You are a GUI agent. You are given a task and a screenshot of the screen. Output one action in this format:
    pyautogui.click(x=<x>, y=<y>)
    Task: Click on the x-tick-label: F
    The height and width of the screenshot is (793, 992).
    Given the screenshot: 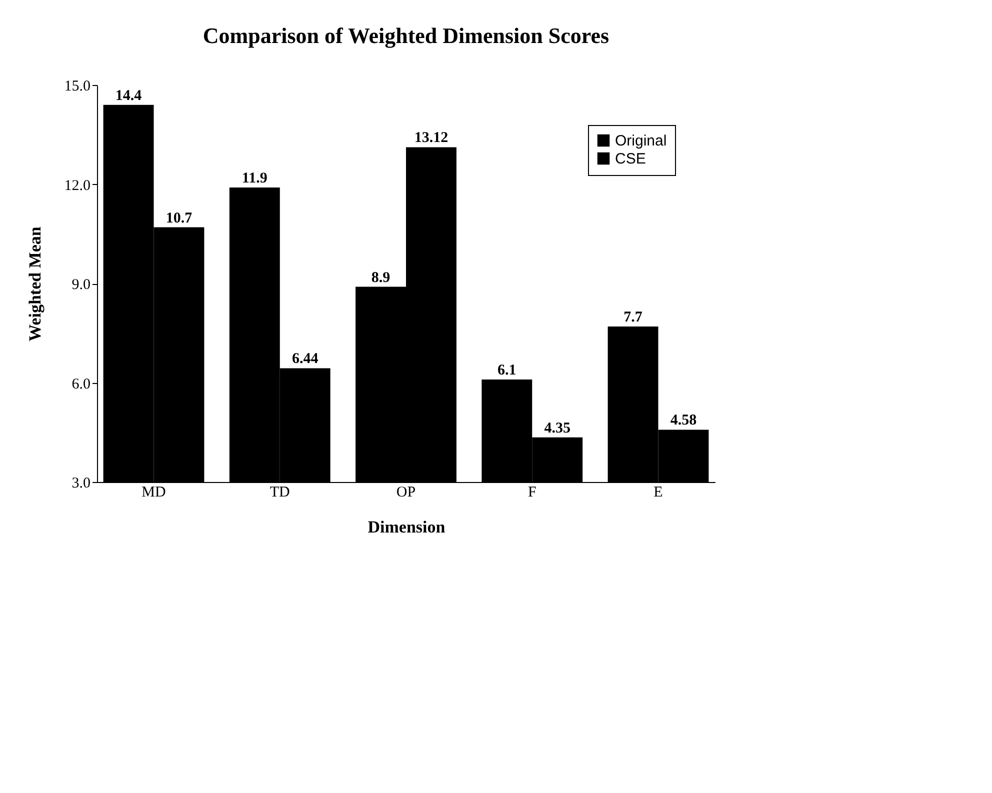 What is the action you would take?
    pyautogui.click(x=532, y=492)
    